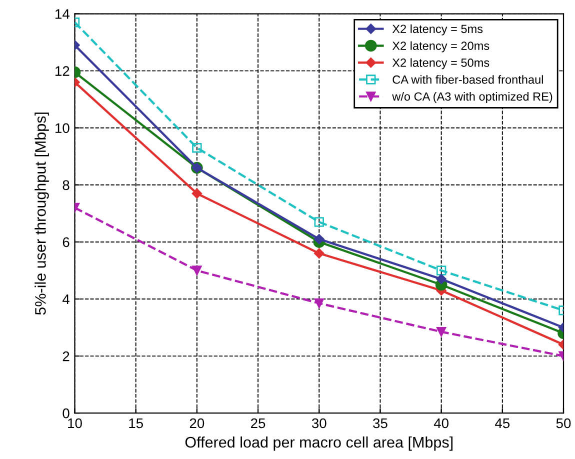 The height and width of the screenshot is (459, 575). What do you see at coordinates (441, 46) in the screenshot?
I see `legend-label: X2 latency = 20ms` at bounding box center [441, 46].